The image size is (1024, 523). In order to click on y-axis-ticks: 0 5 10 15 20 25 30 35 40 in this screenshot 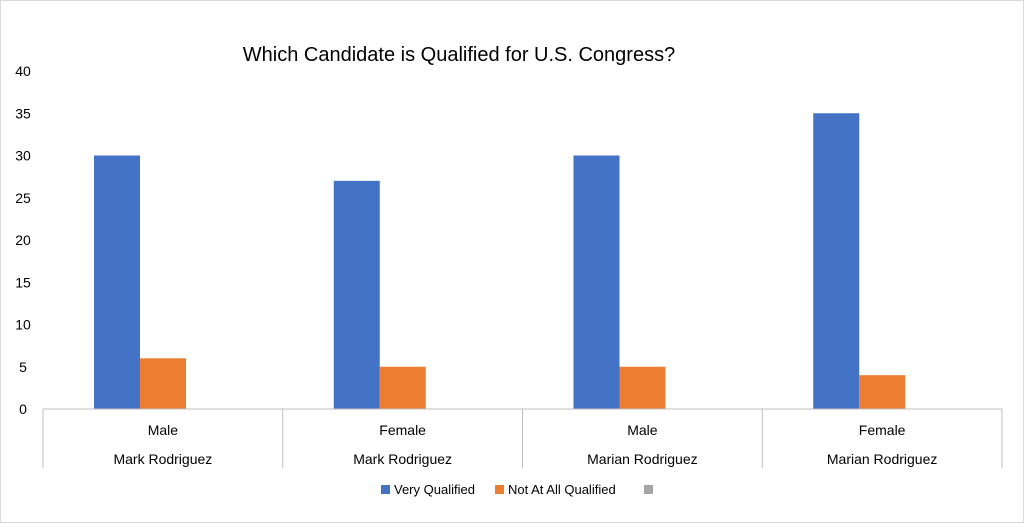, I will do `click(23, 240)`.